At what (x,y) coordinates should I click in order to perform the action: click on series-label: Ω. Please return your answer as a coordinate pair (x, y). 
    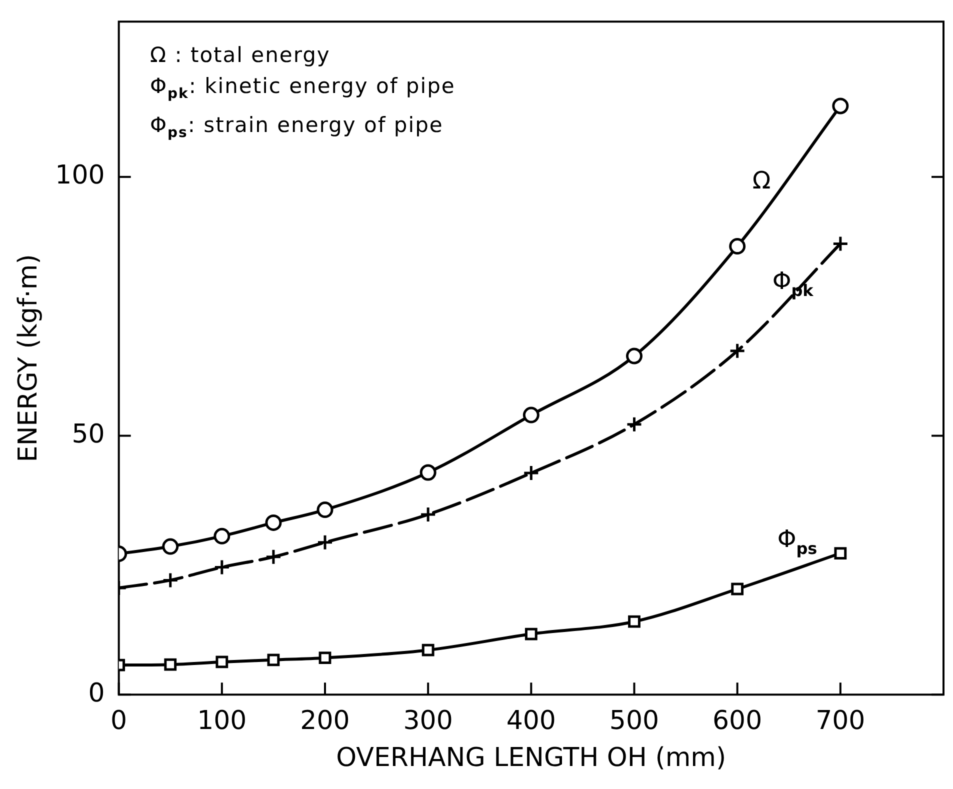
    Looking at the image, I should click on (761, 180).